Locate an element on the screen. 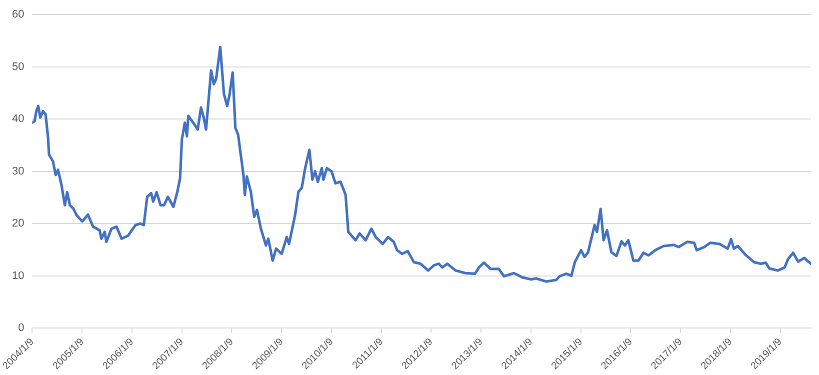 The image size is (819, 375). y-tick-label: 60 is located at coordinates (18, 14).